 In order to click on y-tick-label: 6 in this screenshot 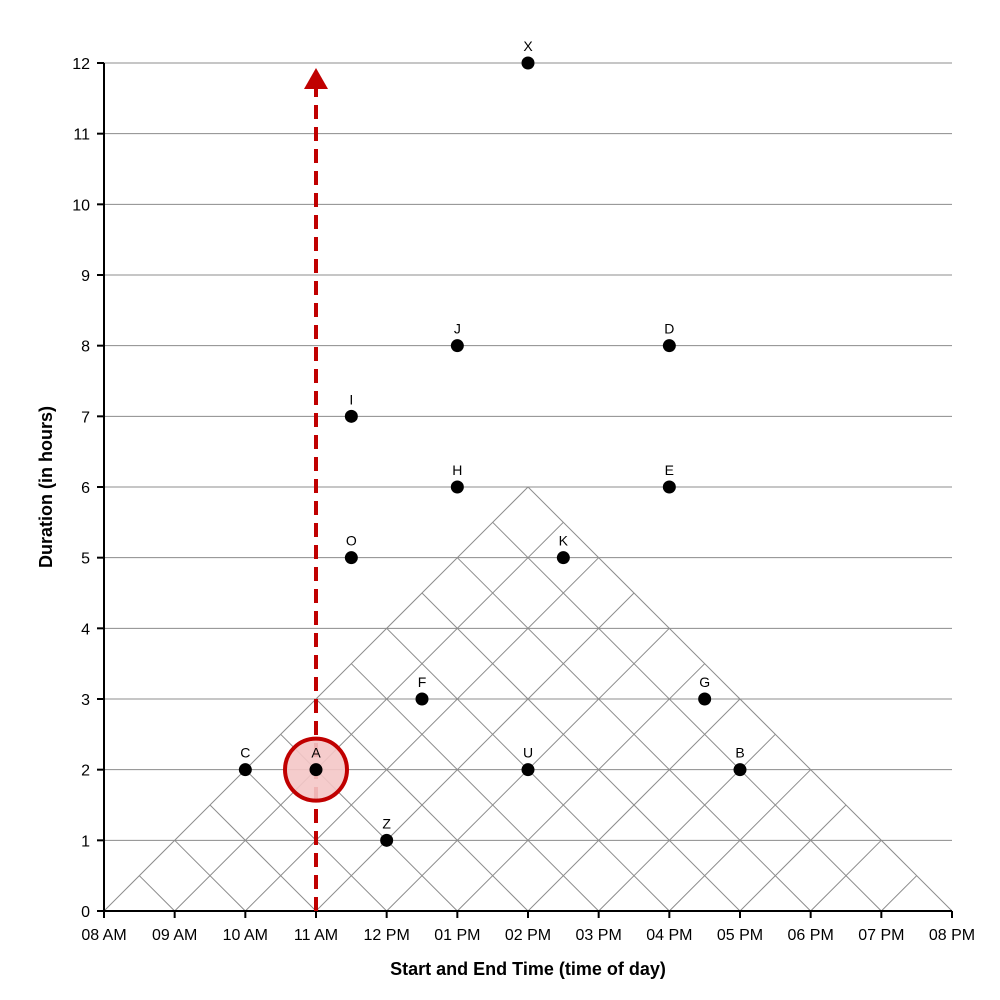, I will do `click(85, 488)`.